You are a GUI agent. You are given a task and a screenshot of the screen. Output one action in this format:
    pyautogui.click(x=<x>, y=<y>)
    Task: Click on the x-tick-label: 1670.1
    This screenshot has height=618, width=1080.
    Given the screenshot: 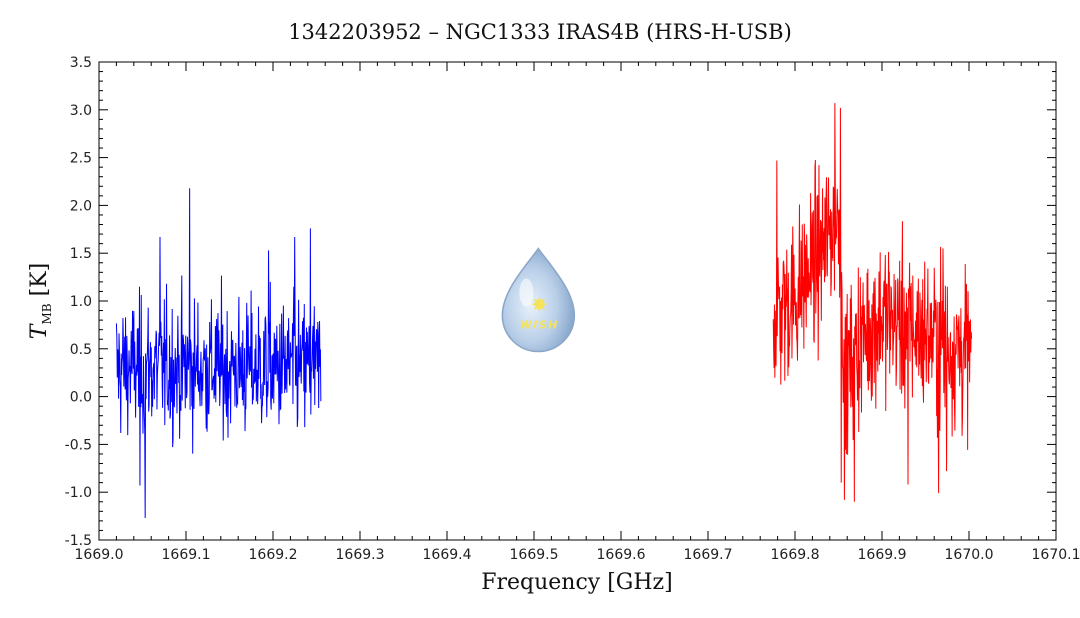 What is the action you would take?
    pyautogui.click(x=1056, y=555)
    